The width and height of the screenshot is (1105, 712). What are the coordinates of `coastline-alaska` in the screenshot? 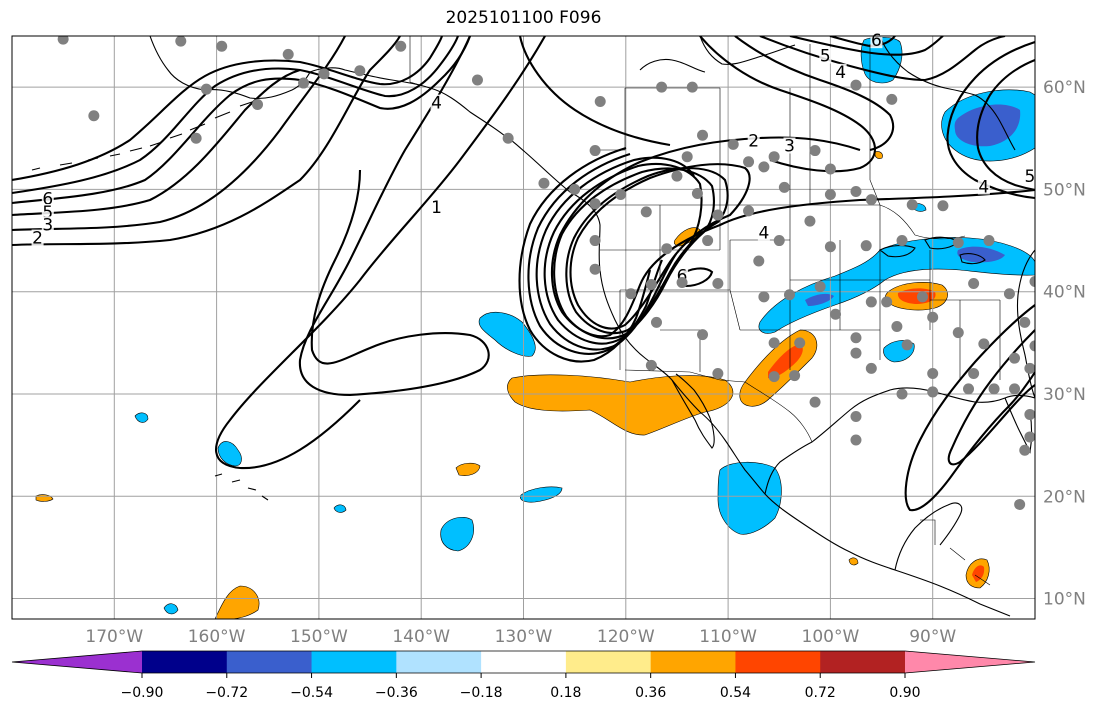 It's located at (337, 94).